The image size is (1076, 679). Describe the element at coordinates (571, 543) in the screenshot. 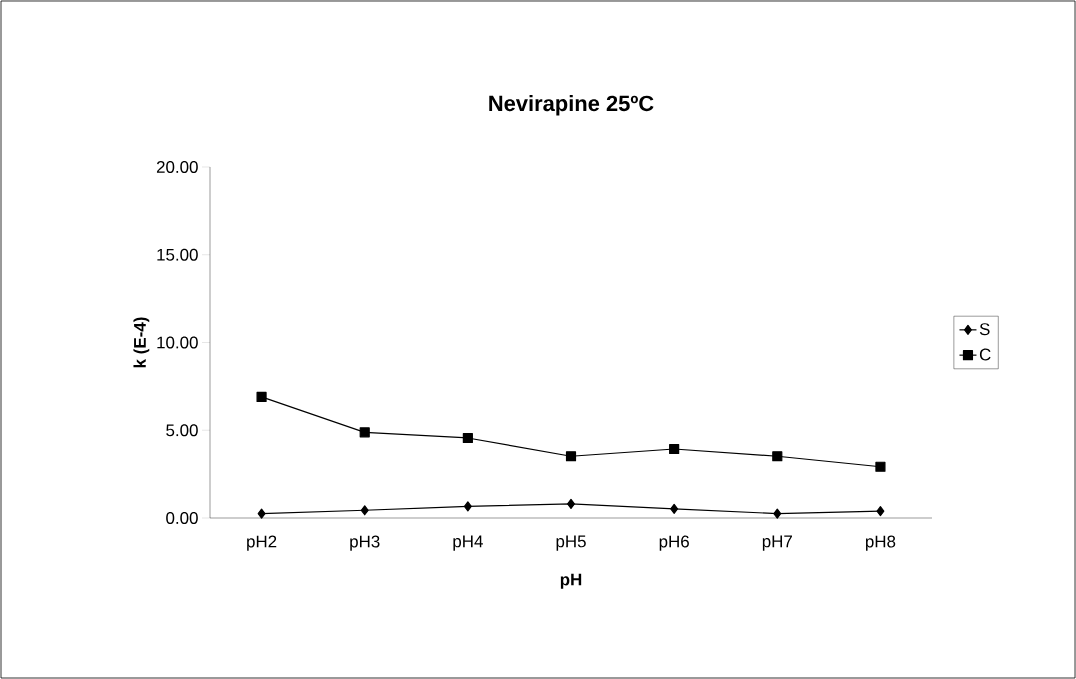

I see `x-tick-label: pH5` at that location.